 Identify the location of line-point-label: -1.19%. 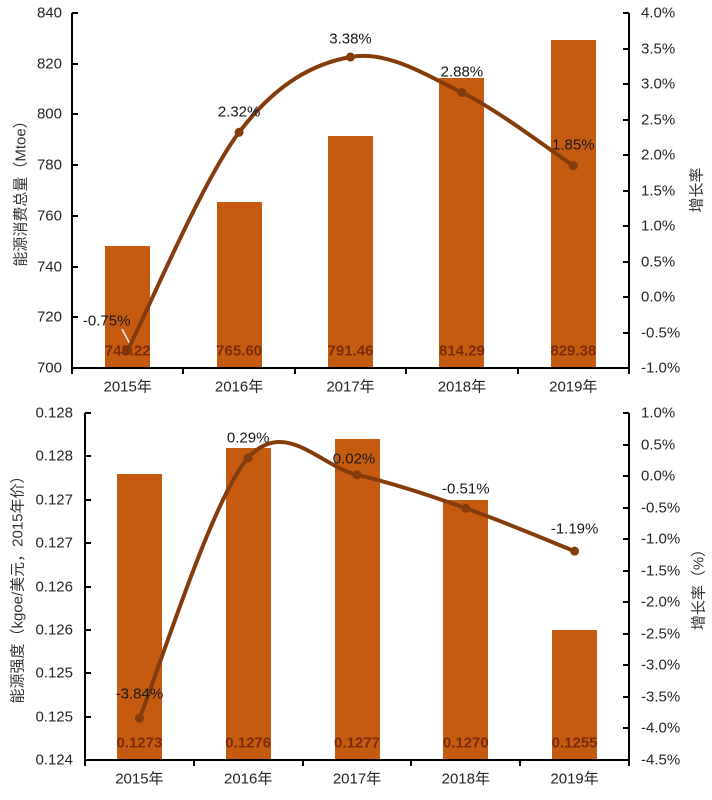
(574, 529).